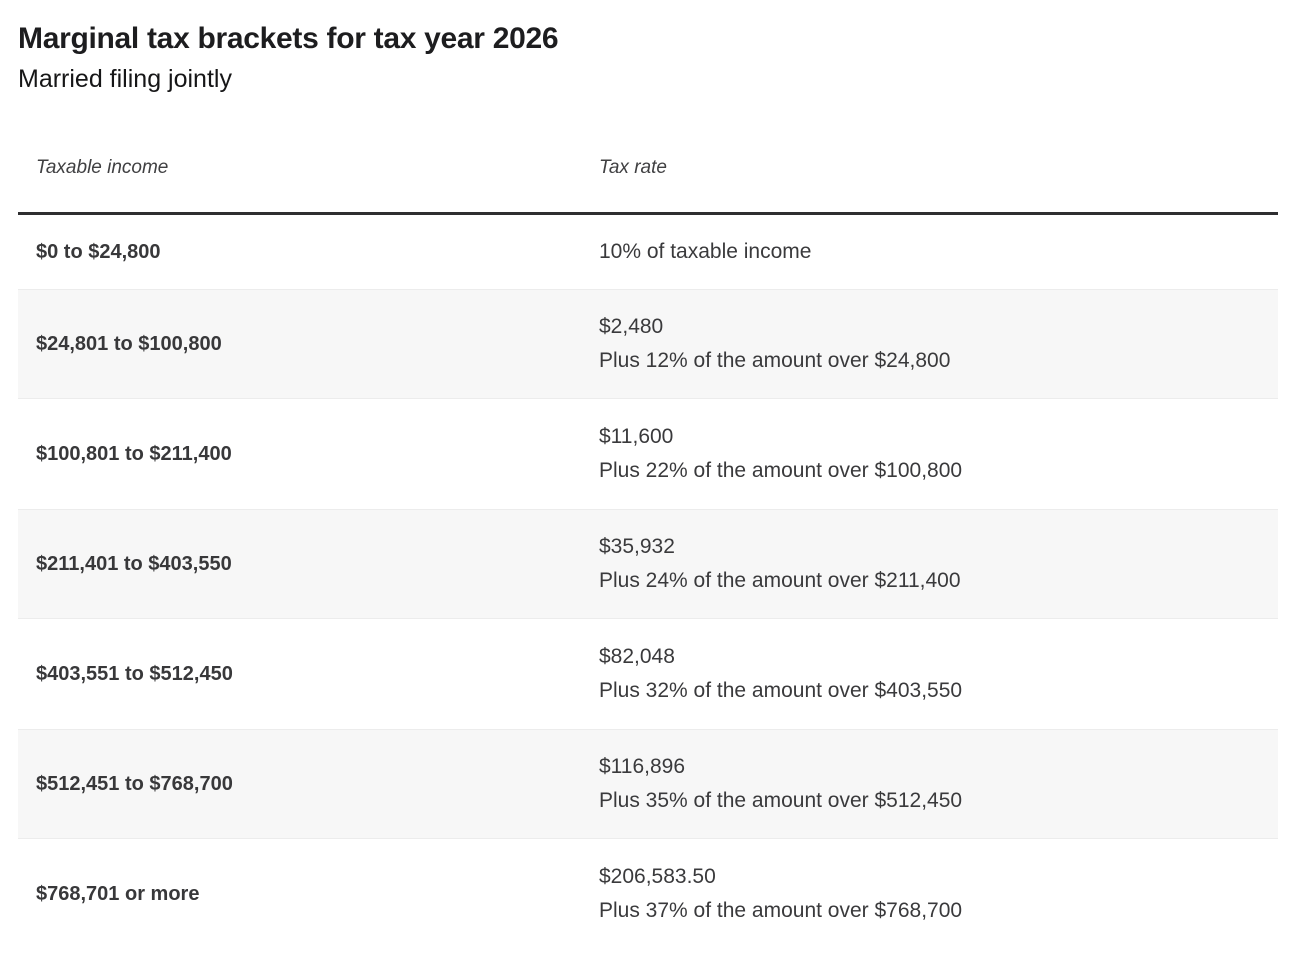 This screenshot has width=1296, height=978. I want to click on income-range: $0 to $24,800, so click(98, 252).